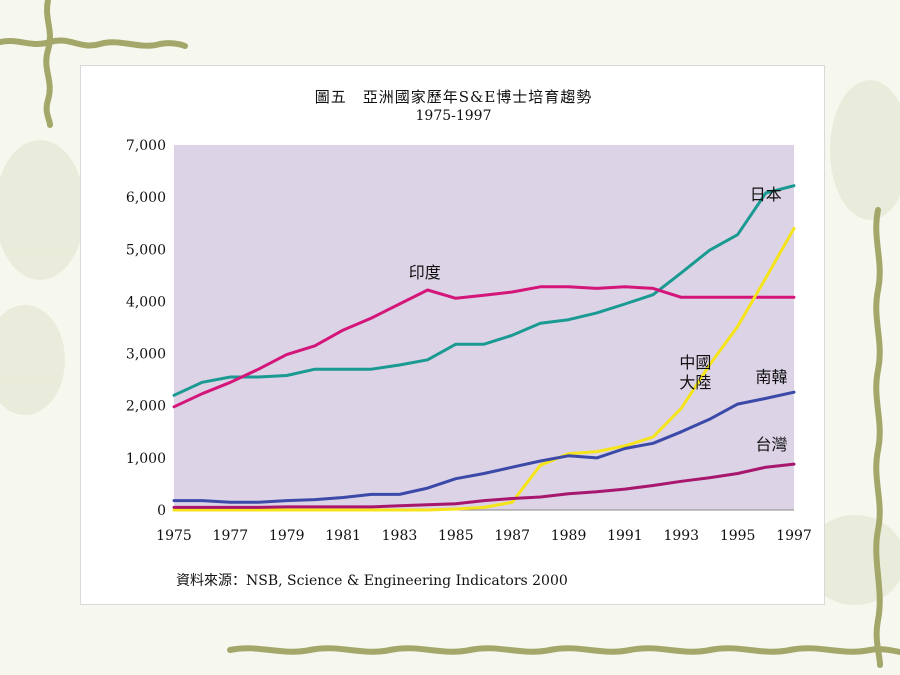  Describe the element at coordinates (794, 536) in the screenshot. I see `x-tick-label: 1997` at that location.